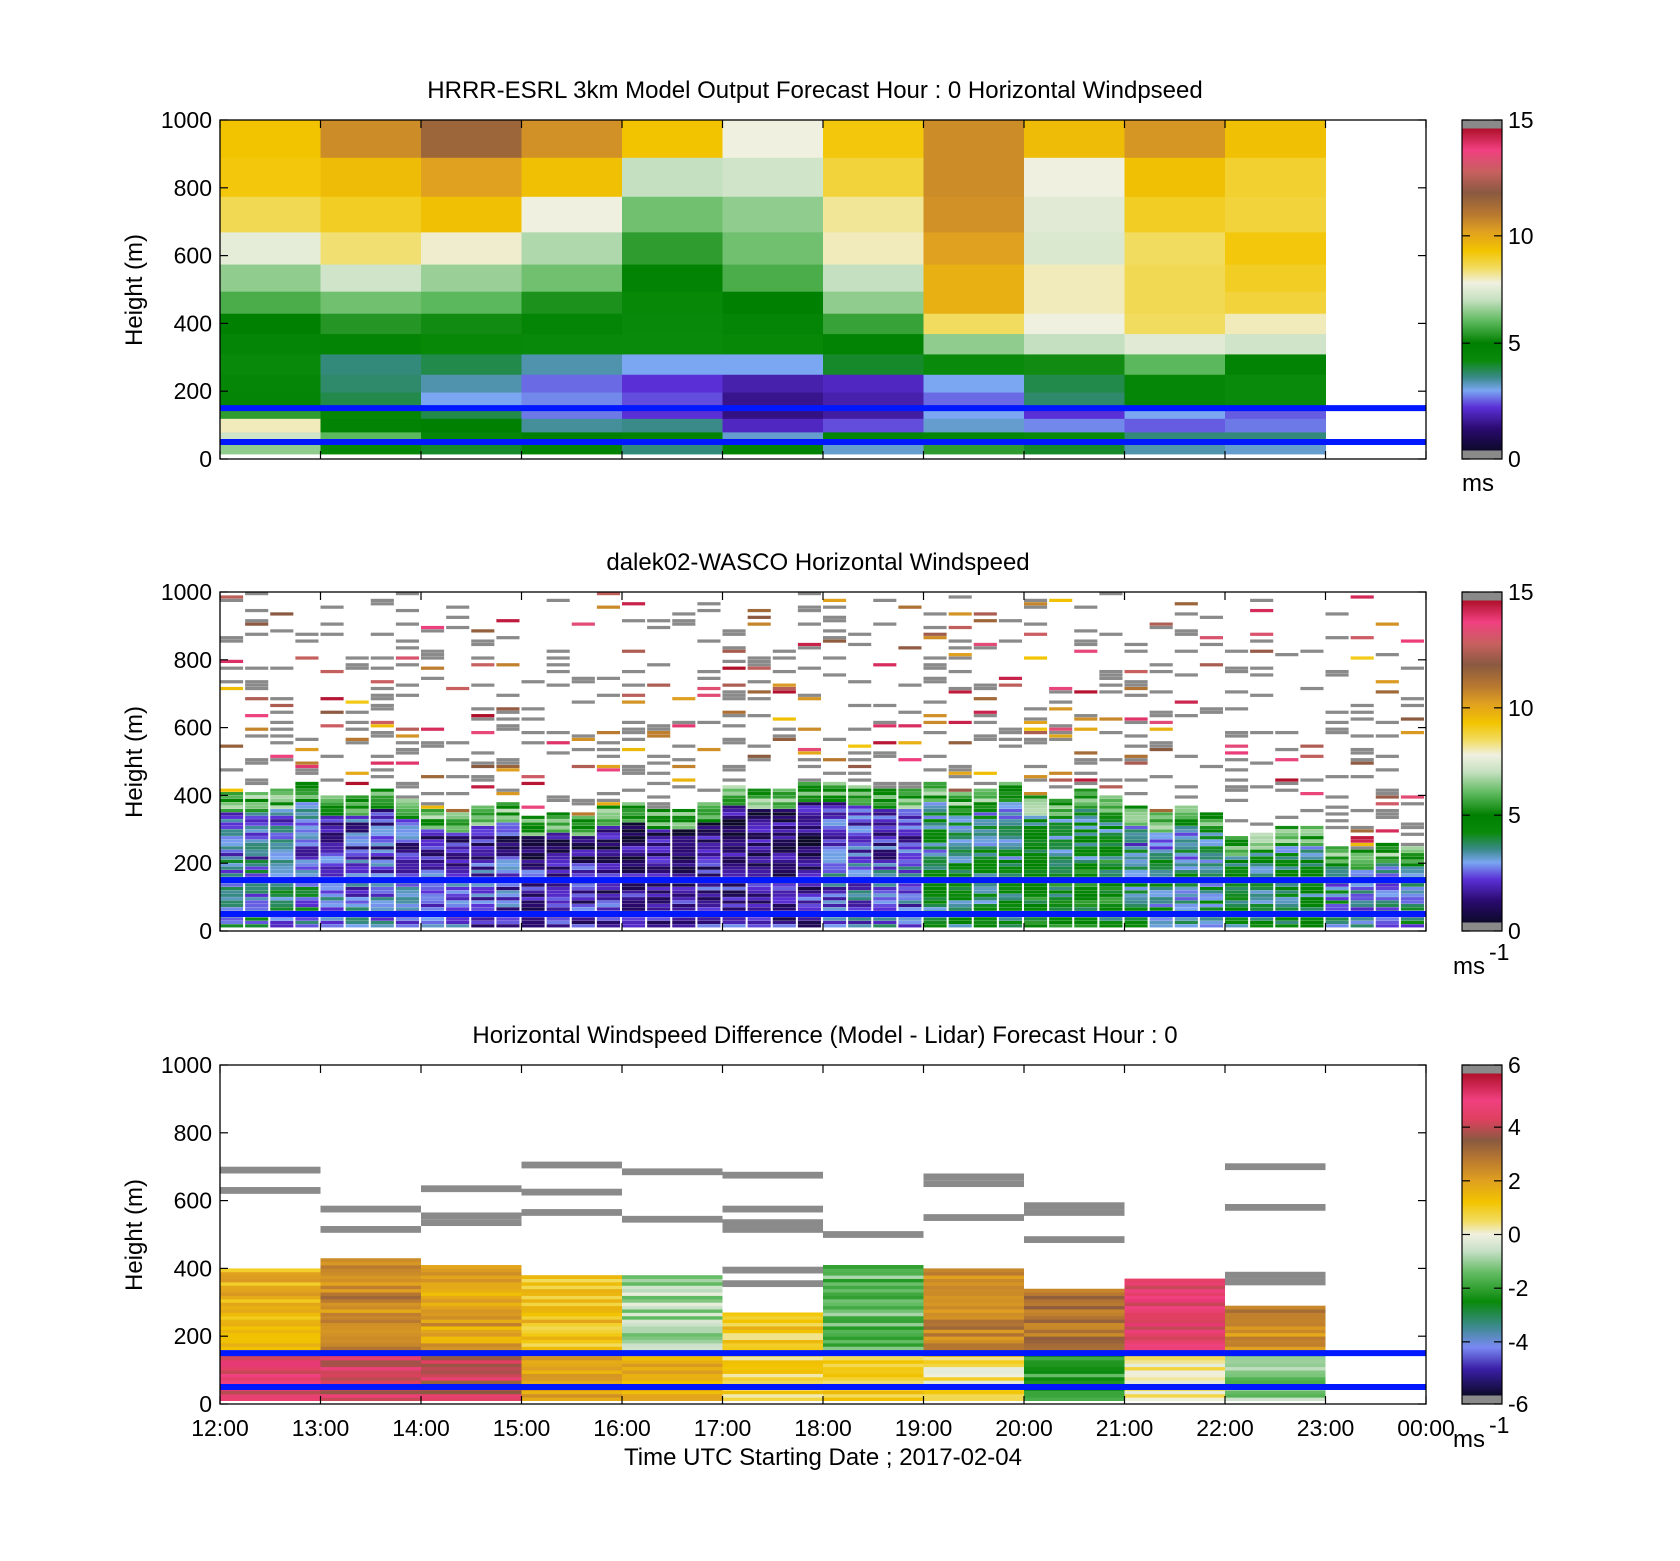  Describe the element at coordinates (1514, 1181) in the screenshot. I see `colorbar-tick-label: 2` at that location.